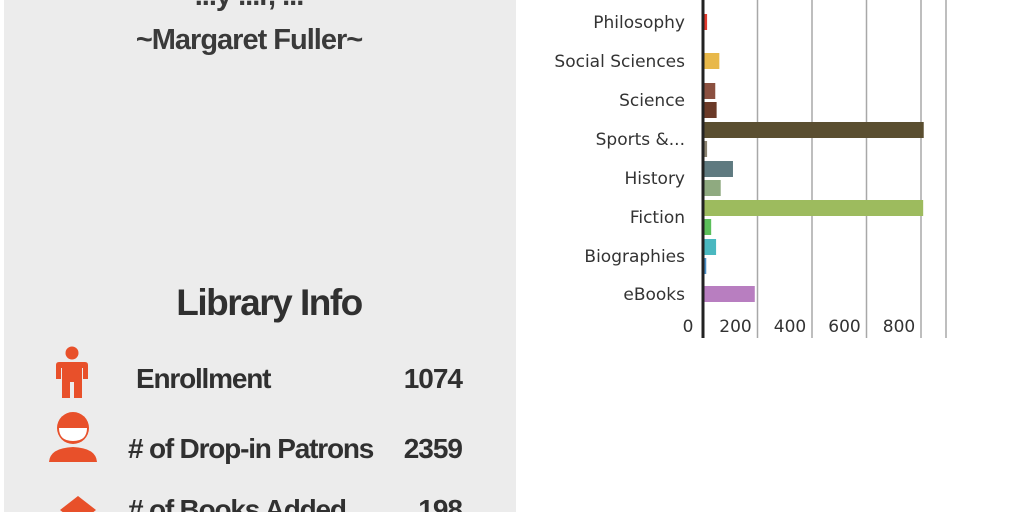 The width and height of the screenshot is (1024, 512). Describe the element at coordinates (899, 327) in the screenshot. I see `x-tick-label-800: 800` at that location.